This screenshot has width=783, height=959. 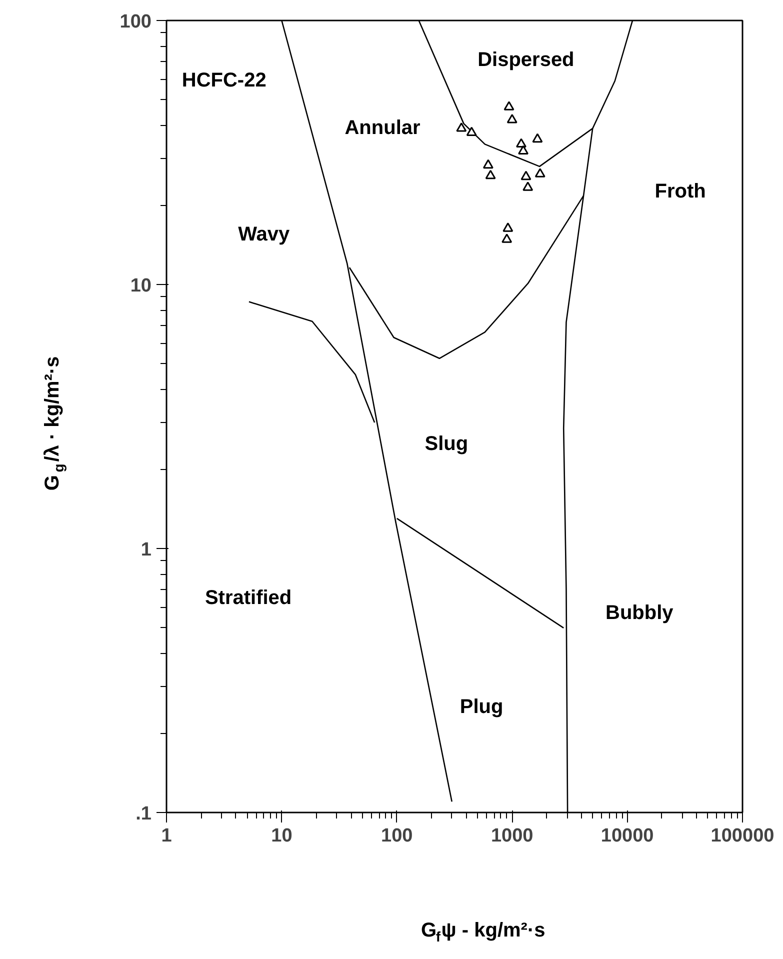 I want to click on annotation: Plug, so click(x=482, y=707).